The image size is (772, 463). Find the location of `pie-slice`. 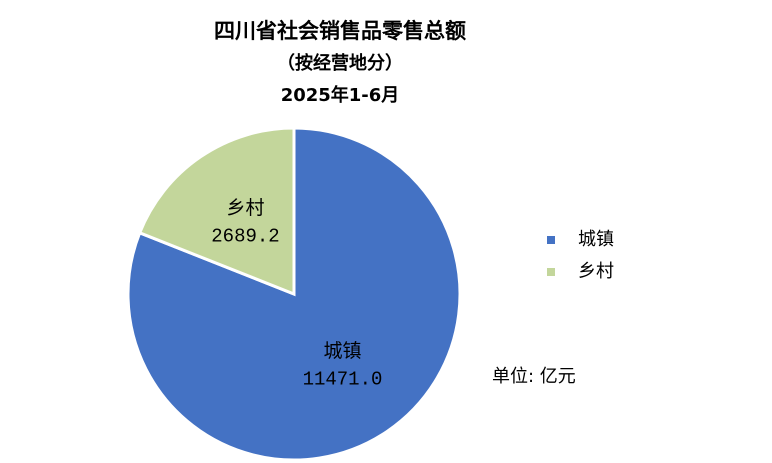

pie-slice is located at coordinates (216, 211).